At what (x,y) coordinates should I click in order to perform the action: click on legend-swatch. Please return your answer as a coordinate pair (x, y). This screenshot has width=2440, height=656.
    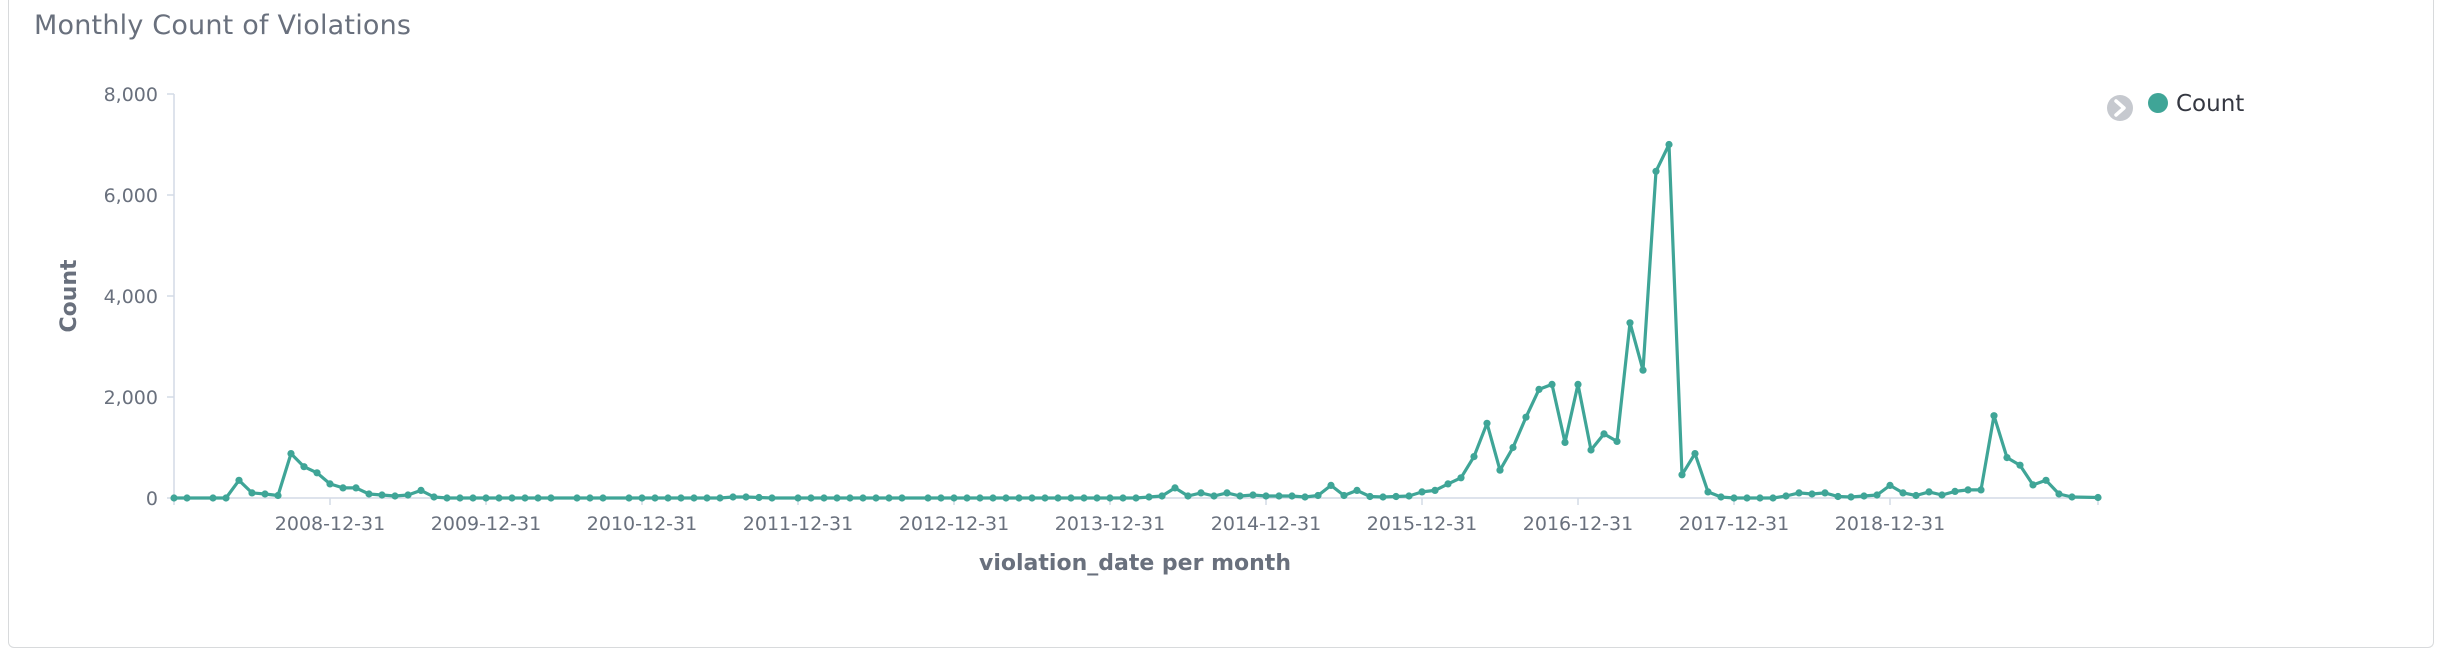
    Looking at the image, I should click on (2158, 103).